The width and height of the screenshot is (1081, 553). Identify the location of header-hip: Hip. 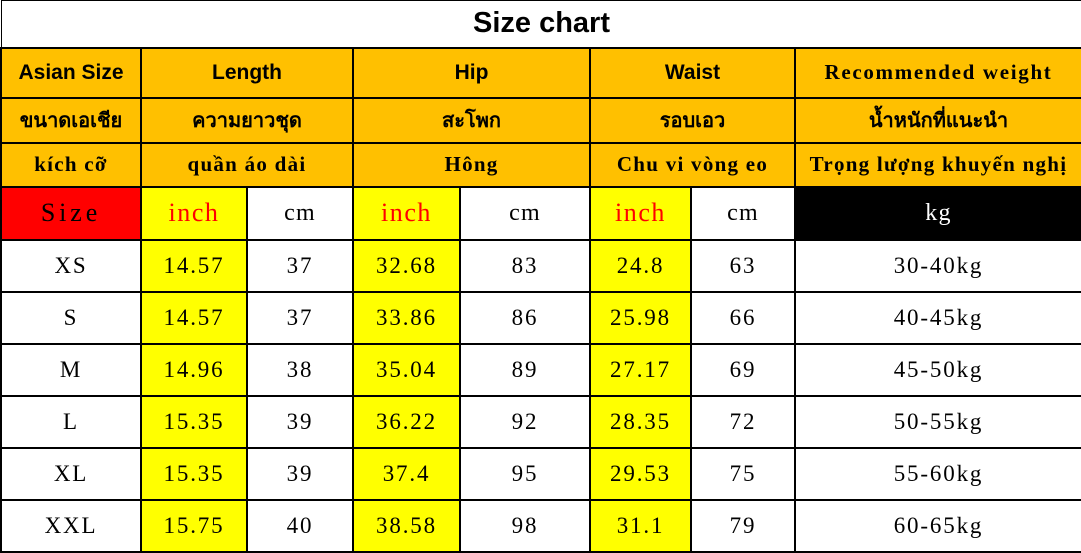
(471, 72).